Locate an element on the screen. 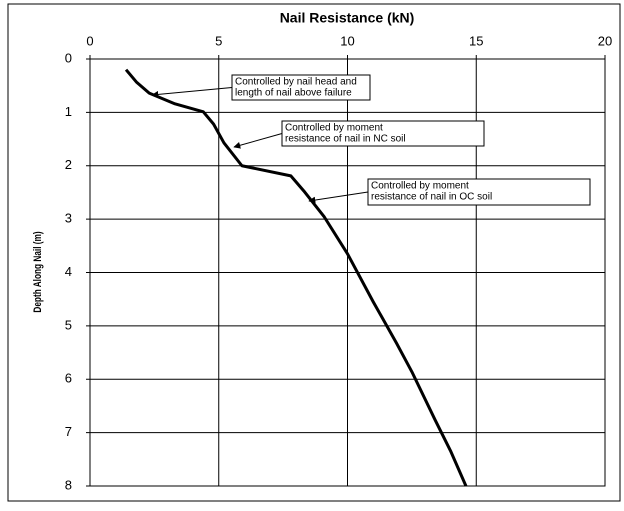  y-tick-label: 1 is located at coordinates (68, 111).